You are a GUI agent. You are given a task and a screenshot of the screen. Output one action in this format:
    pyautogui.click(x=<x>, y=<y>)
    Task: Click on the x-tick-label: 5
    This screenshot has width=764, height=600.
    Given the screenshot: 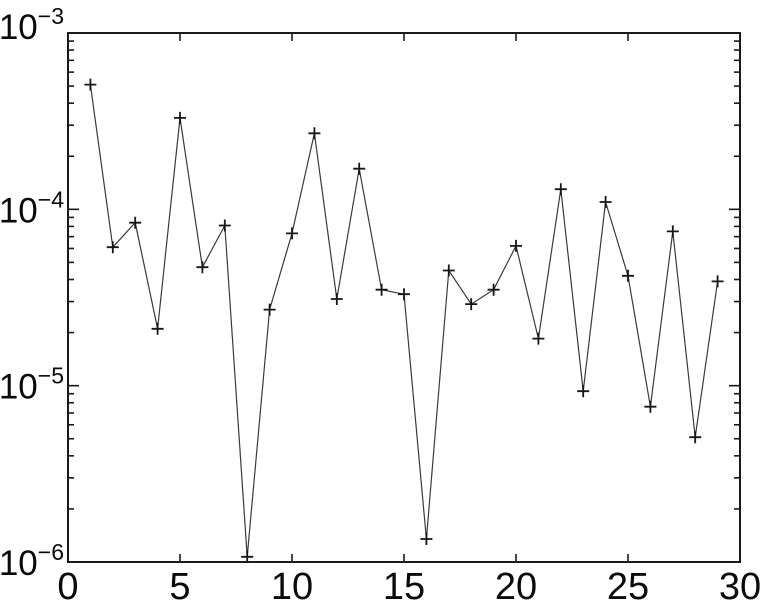 What is the action you would take?
    pyautogui.click(x=179, y=583)
    